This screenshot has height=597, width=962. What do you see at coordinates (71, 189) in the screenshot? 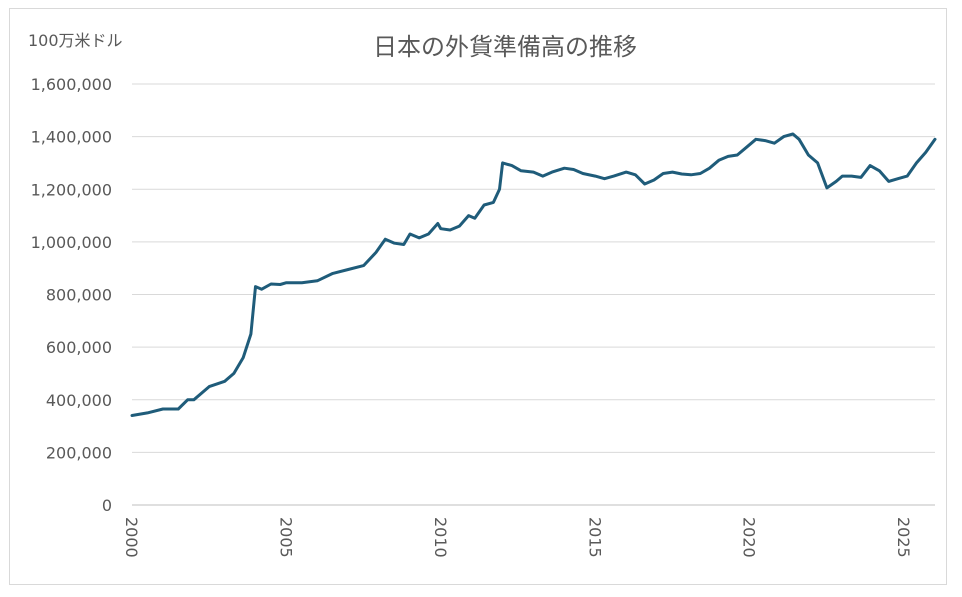
I see `y-tick-label: 1,200,000` at bounding box center [71, 189].